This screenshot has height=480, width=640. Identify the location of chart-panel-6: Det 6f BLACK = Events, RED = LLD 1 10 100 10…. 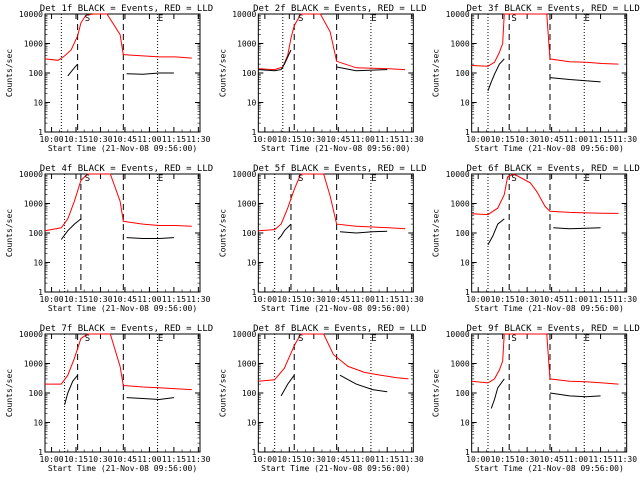
(536, 238).